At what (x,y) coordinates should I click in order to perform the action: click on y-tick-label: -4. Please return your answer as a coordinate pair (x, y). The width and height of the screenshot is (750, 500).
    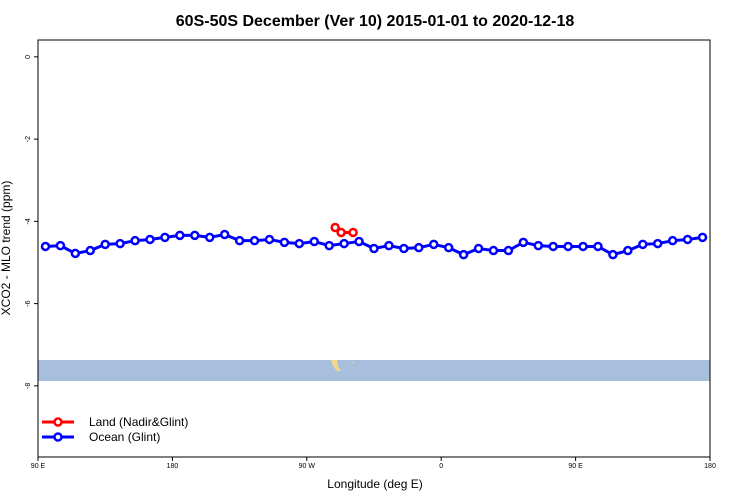
    Looking at the image, I should click on (28, 221).